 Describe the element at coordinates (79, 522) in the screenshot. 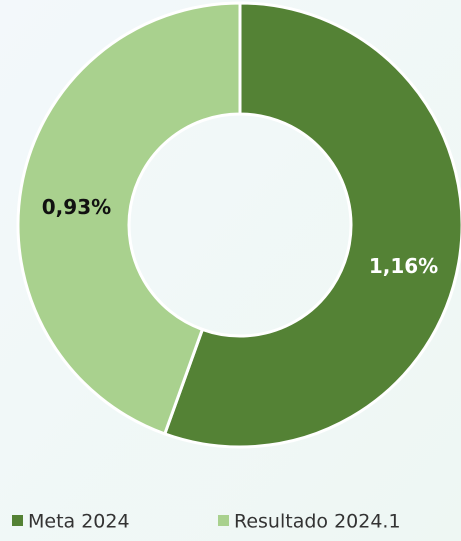

I see `legend-label: Meta 2024` at that location.